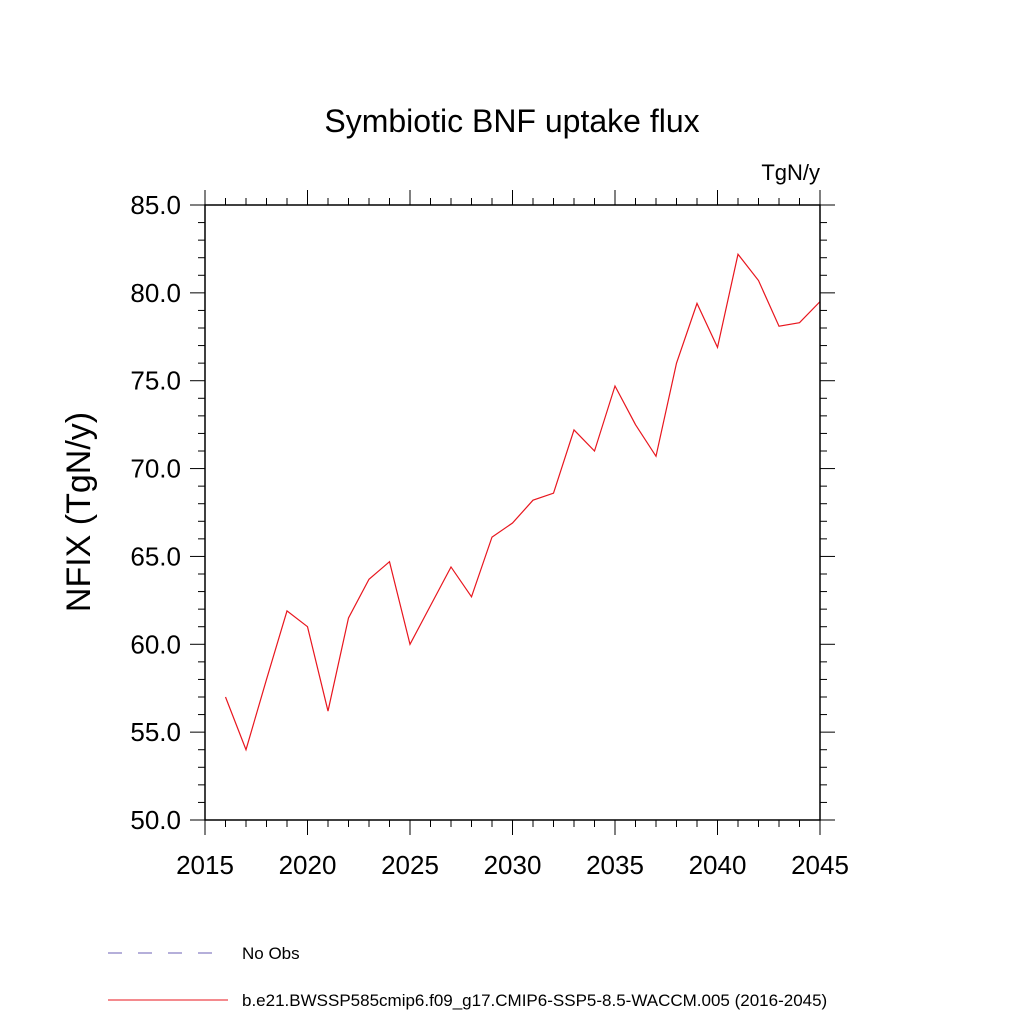 The height and width of the screenshot is (1024, 1024). What do you see at coordinates (308, 865) in the screenshot?
I see `x-tick-label: 2020` at bounding box center [308, 865].